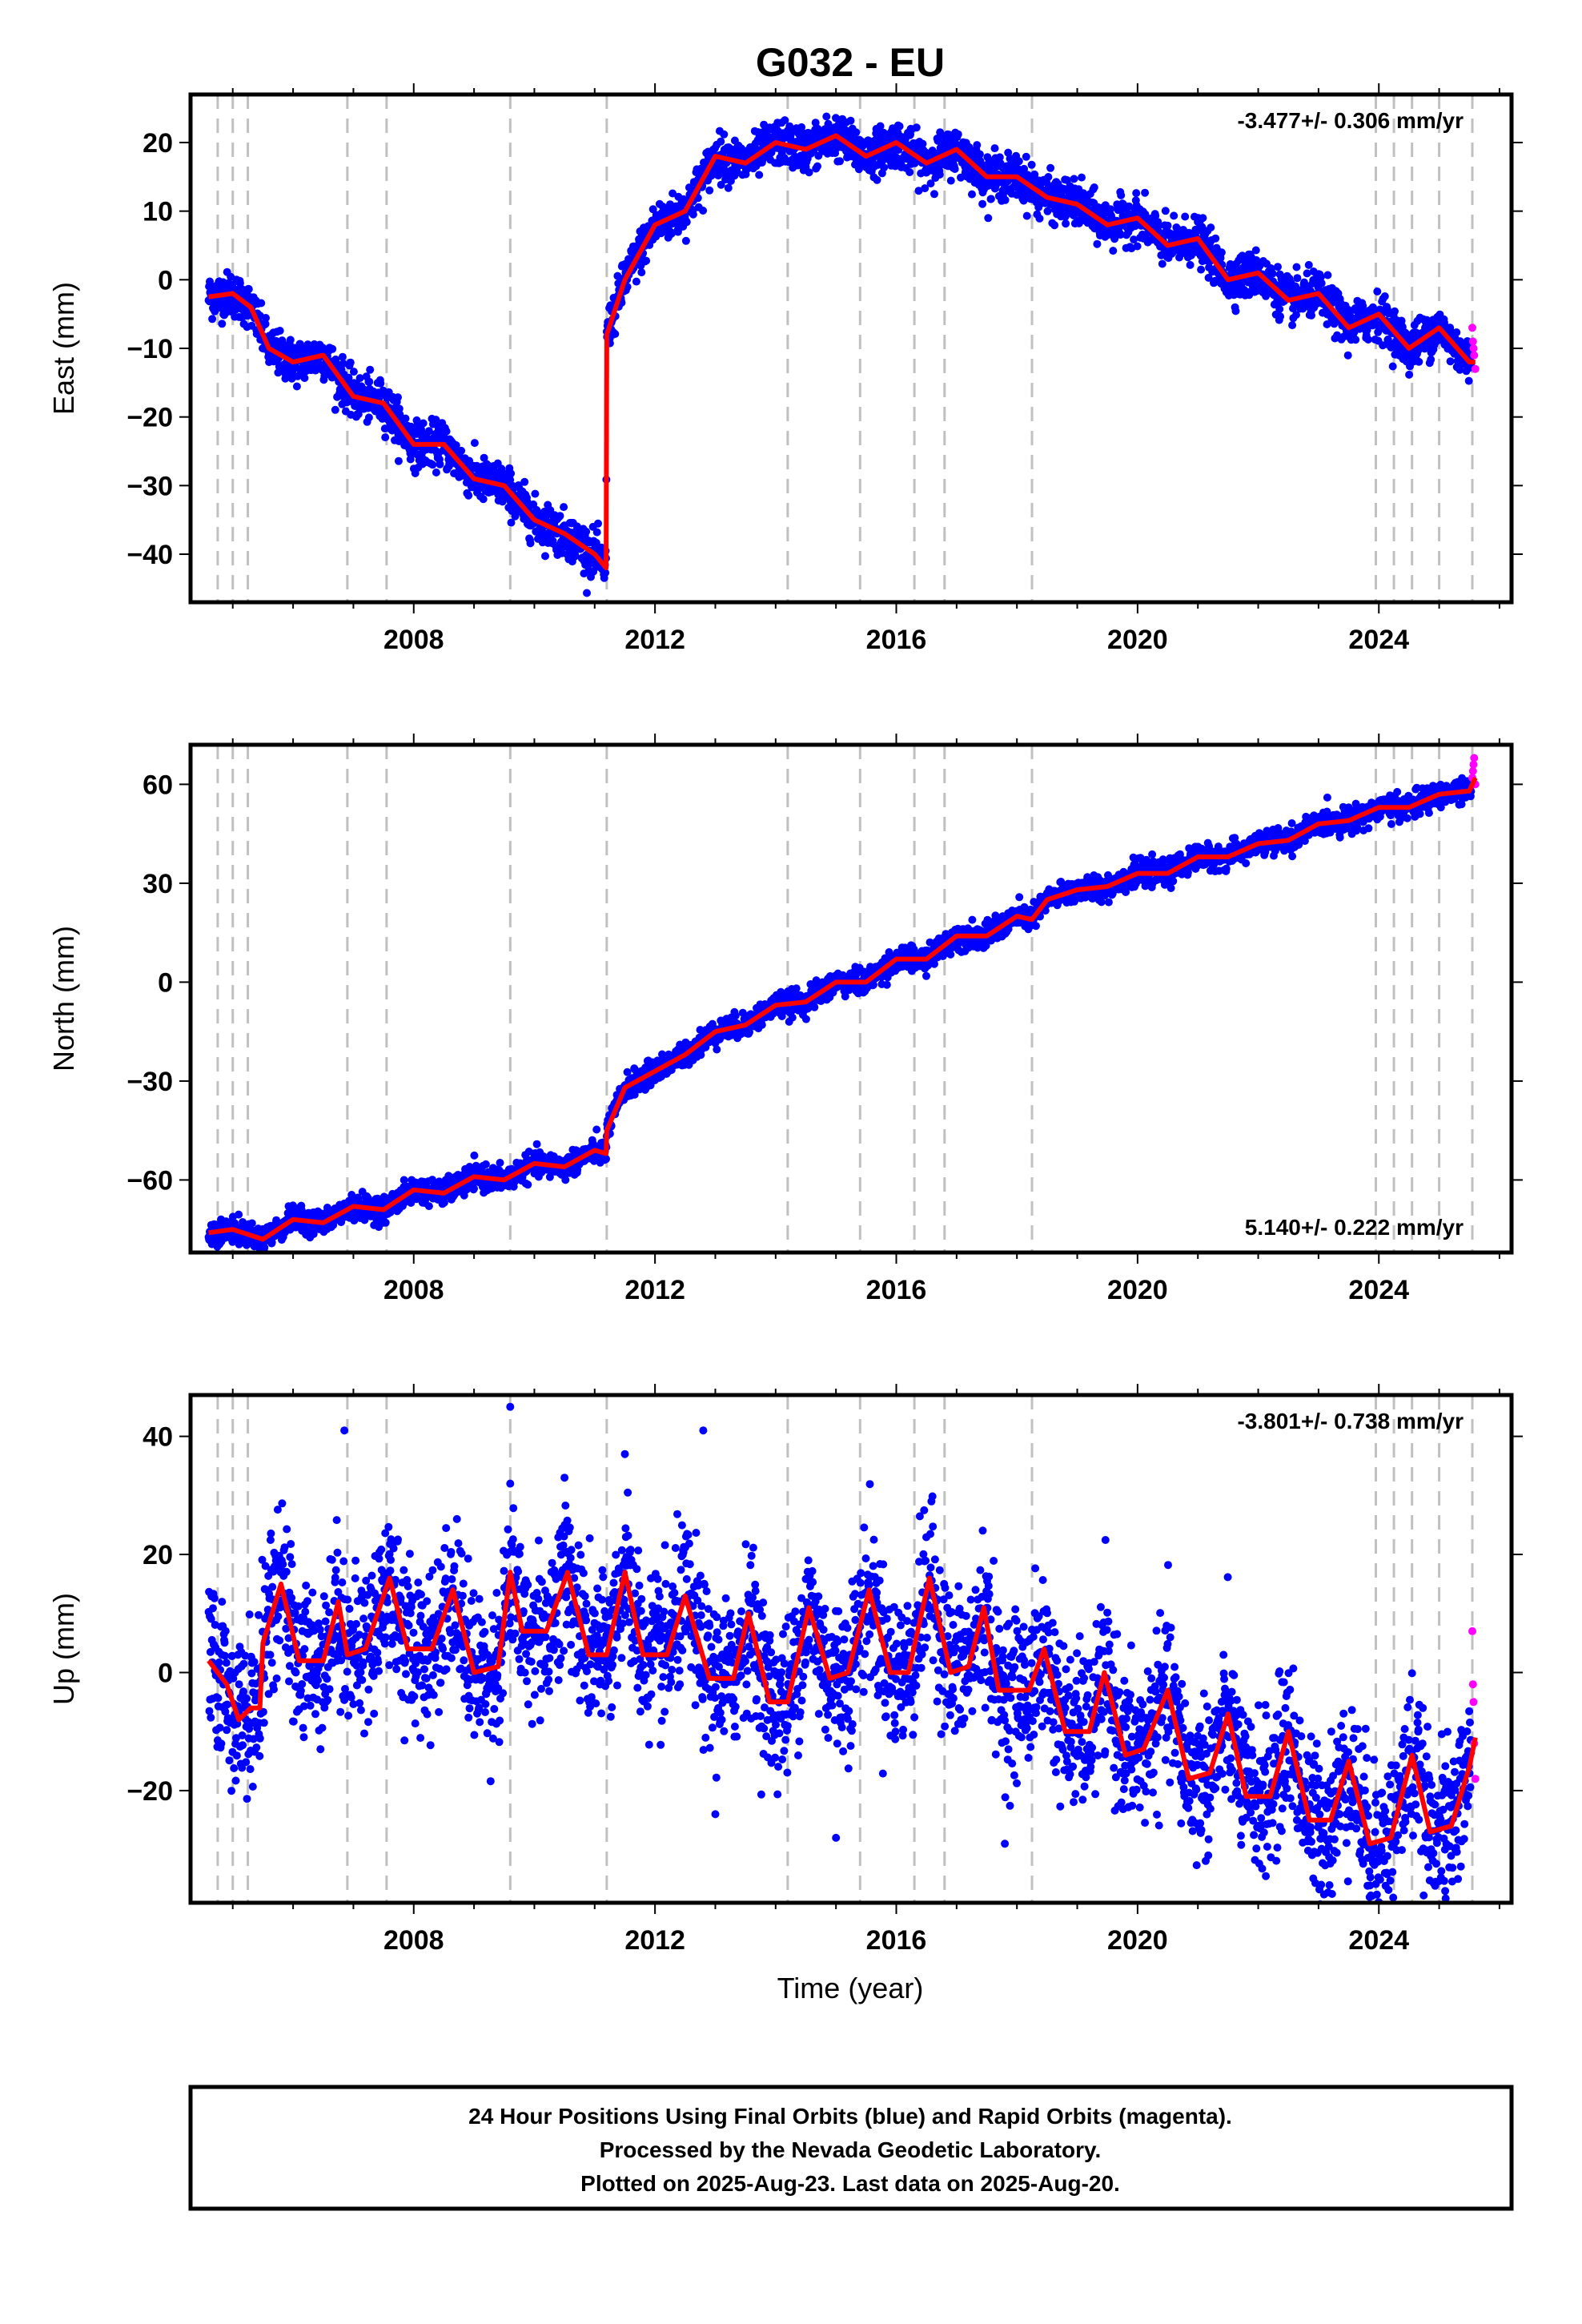  I want to click on y-tick-label: −40, so click(149, 555).